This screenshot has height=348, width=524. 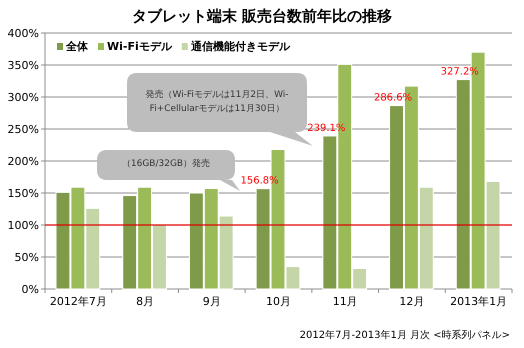 What do you see at coordinates (145, 301) in the screenshot?
I see `x-tick-label: 8月` at bounding box center [145, 301].